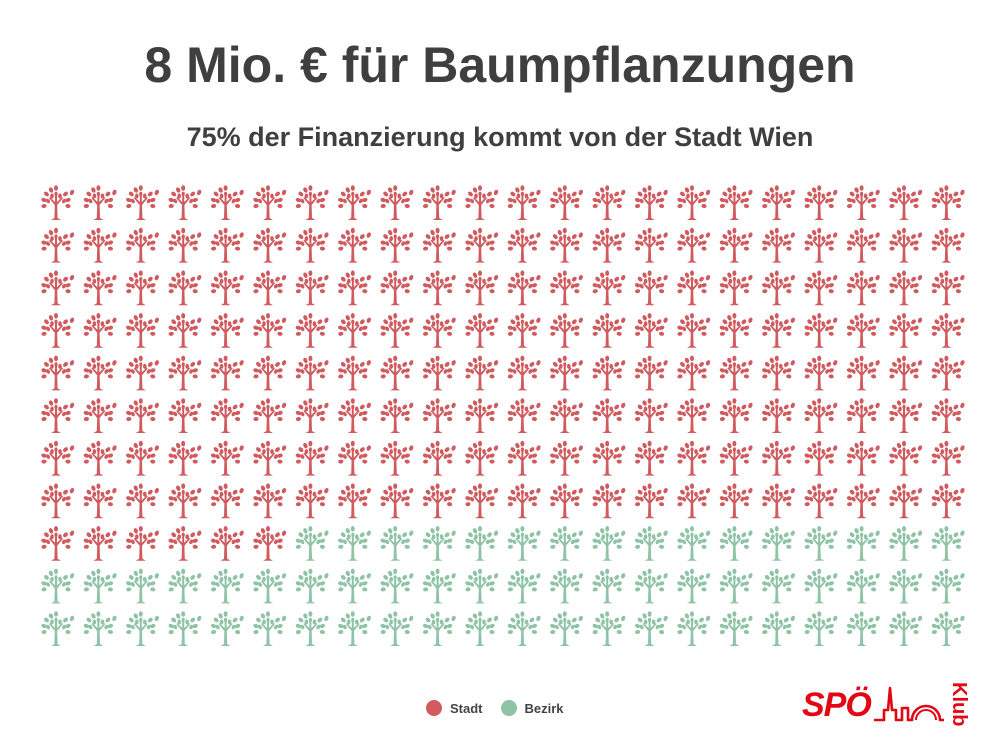  Describe the element at coordinates (837, 705) in the screenshot. I see `logo-text: SPÖ` at that location.